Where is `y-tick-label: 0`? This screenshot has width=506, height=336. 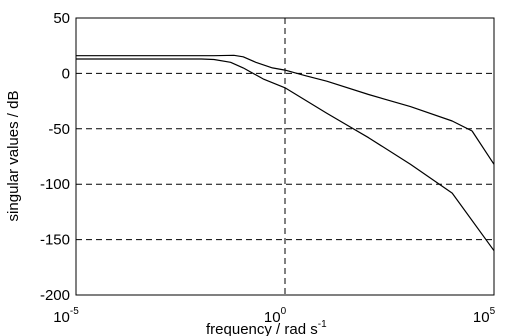 y-tick-label: 0 is located at coordinates (66, 73).